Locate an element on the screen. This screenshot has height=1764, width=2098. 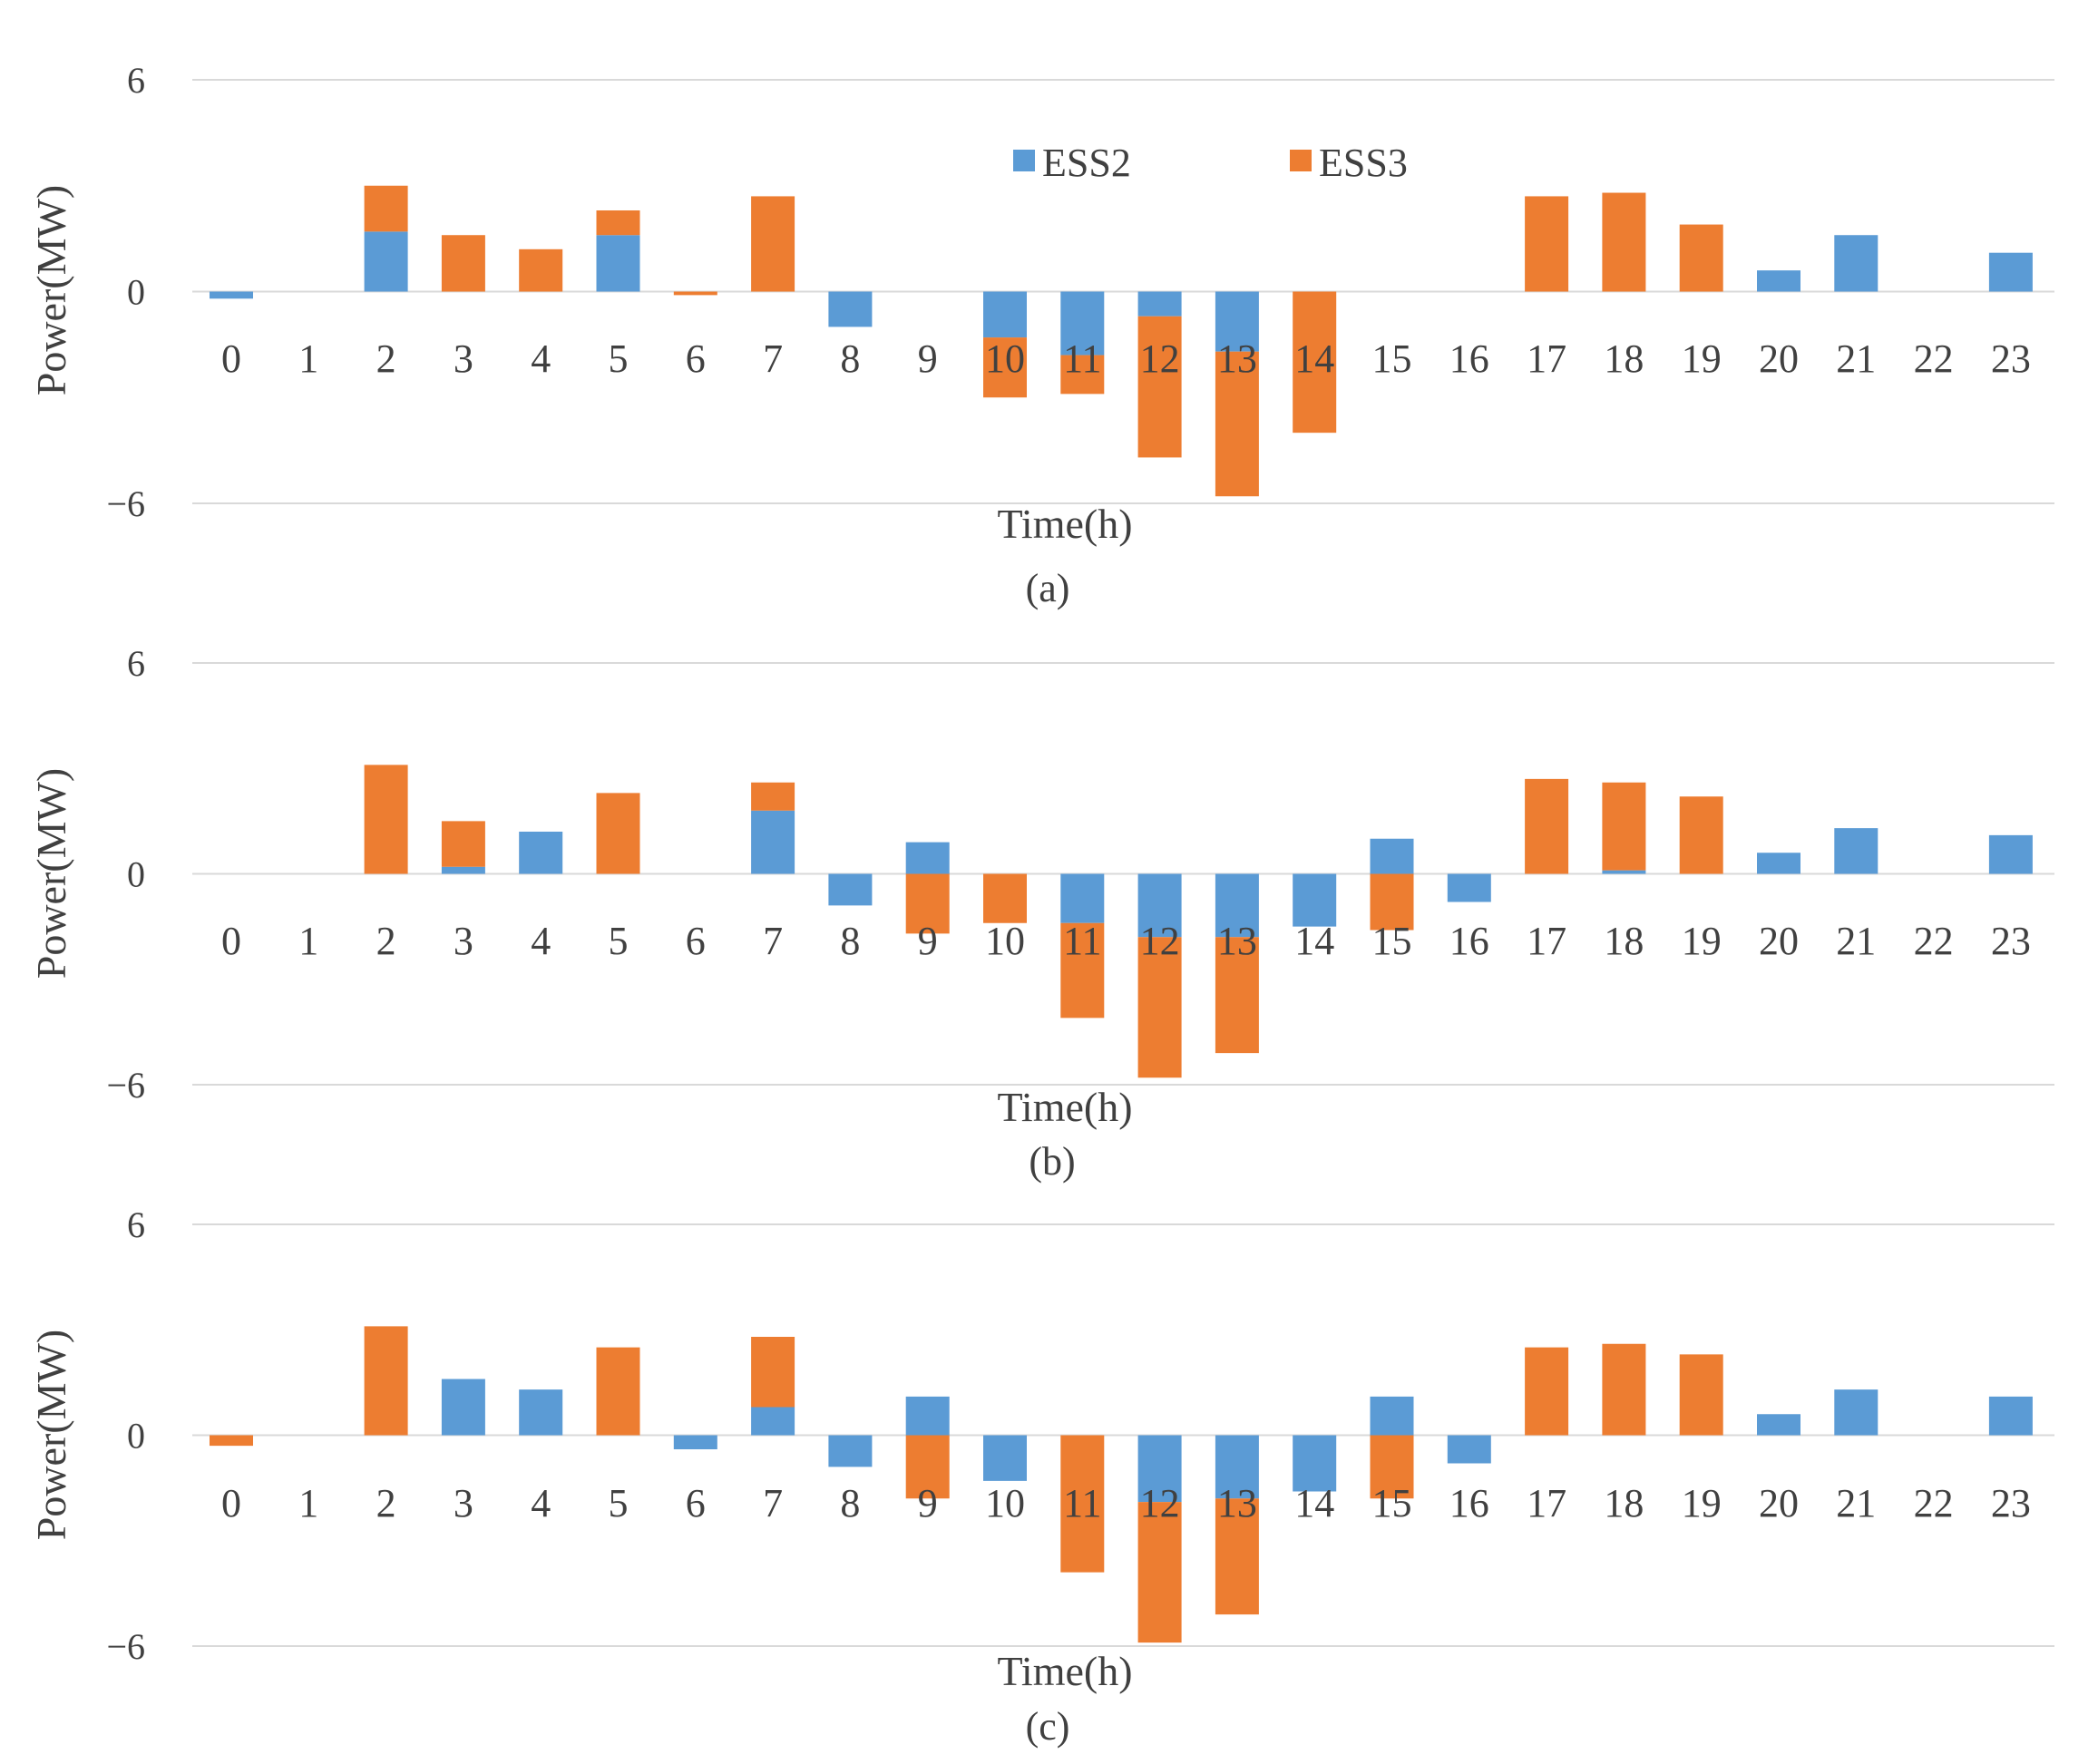
x-tick-label: 3 is located at coordinates (463, 941).